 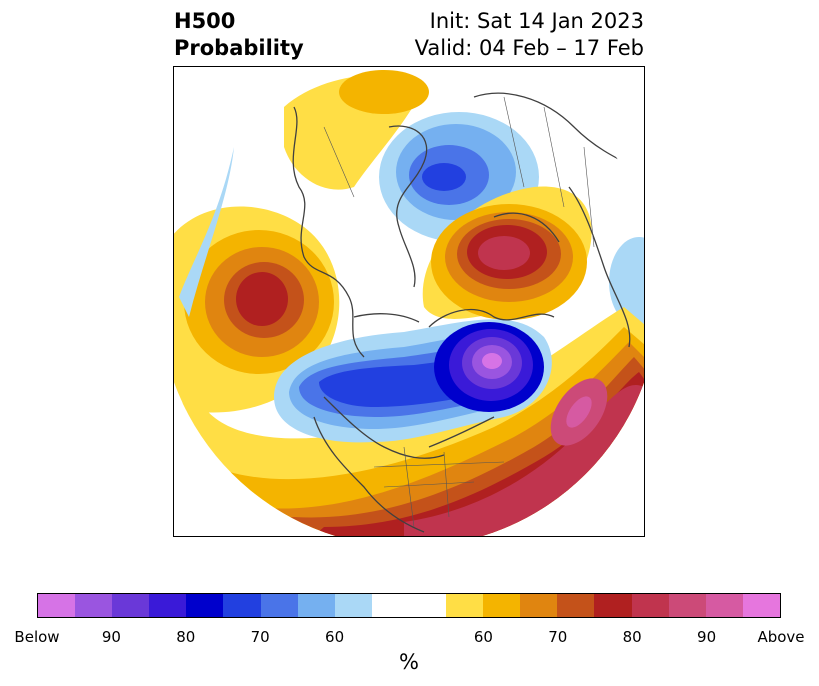 What do you see at coordinates (205, 21) in the screenshot?
I see `title-line-1: H500` at bounding box center [205, 21].